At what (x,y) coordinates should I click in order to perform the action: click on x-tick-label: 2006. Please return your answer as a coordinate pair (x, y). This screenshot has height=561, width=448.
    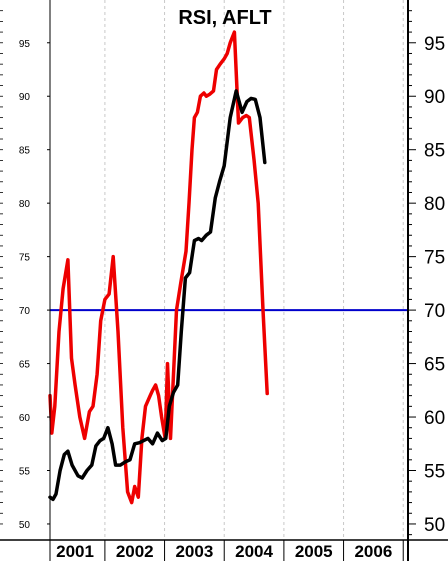
    Looking at the image, I should click on (373, 551).